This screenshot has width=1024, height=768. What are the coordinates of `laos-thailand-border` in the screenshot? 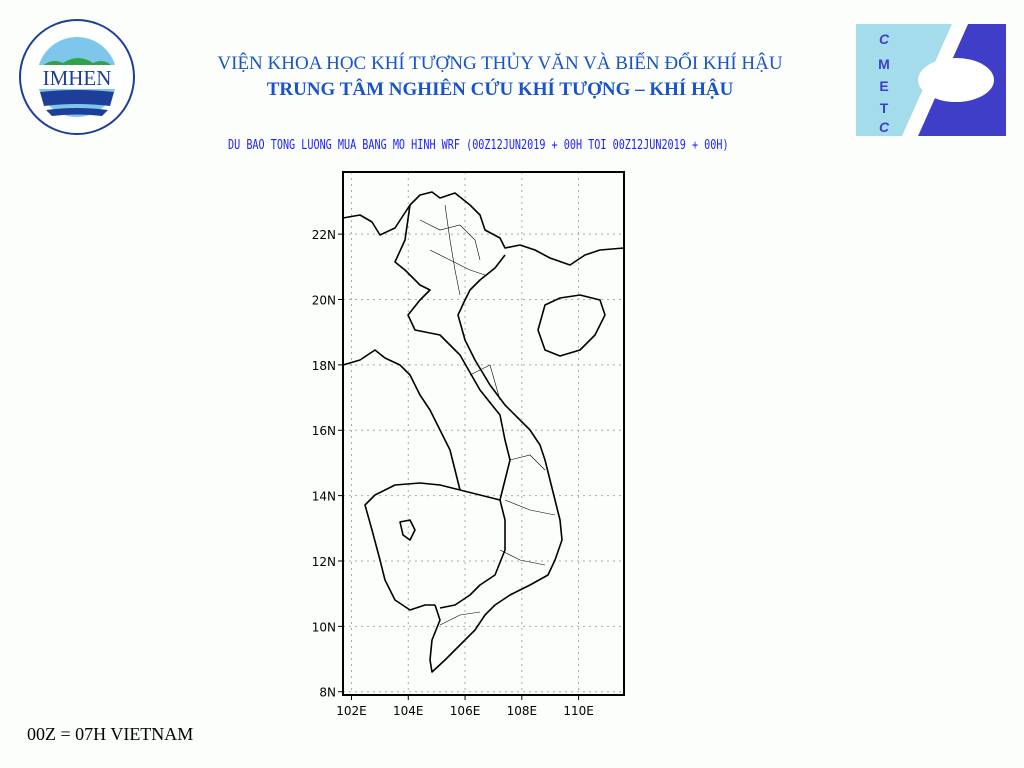 It's located at (401, 420).